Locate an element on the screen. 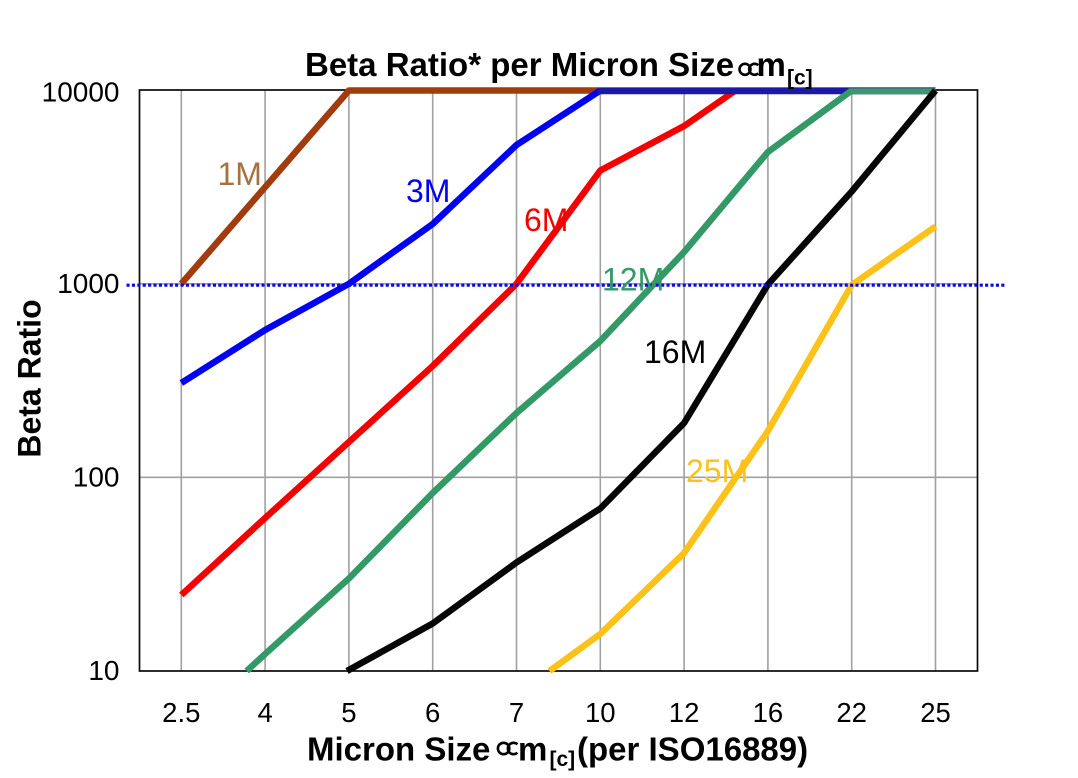  svg-text: 10000 is located at coordinates (81, 92).